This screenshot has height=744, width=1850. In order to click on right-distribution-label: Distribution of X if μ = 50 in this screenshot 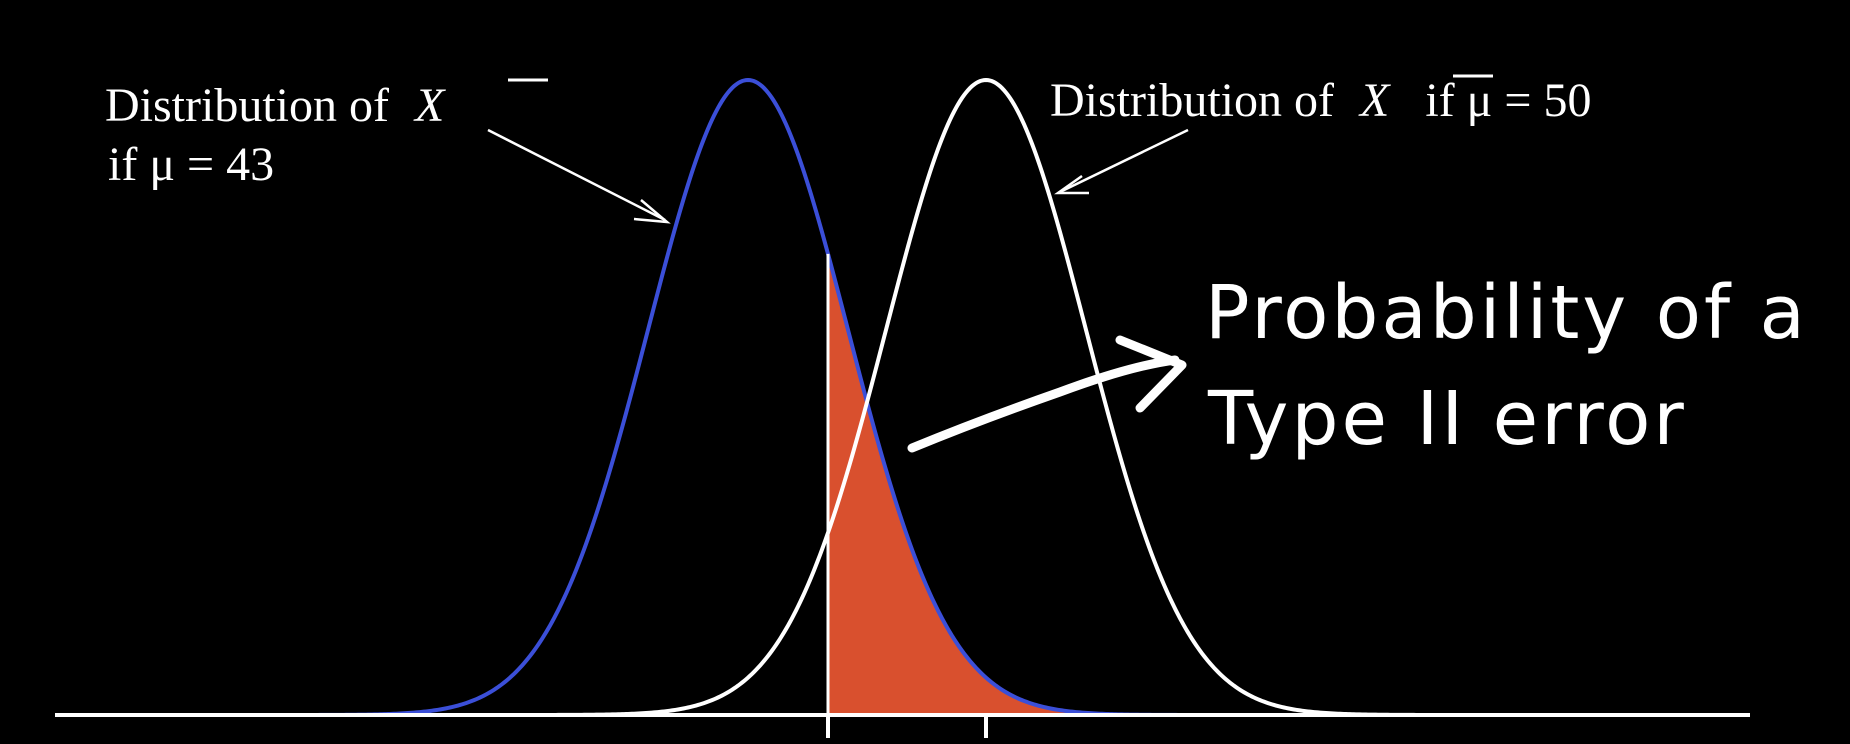, I will do `click(1320, 100)`.